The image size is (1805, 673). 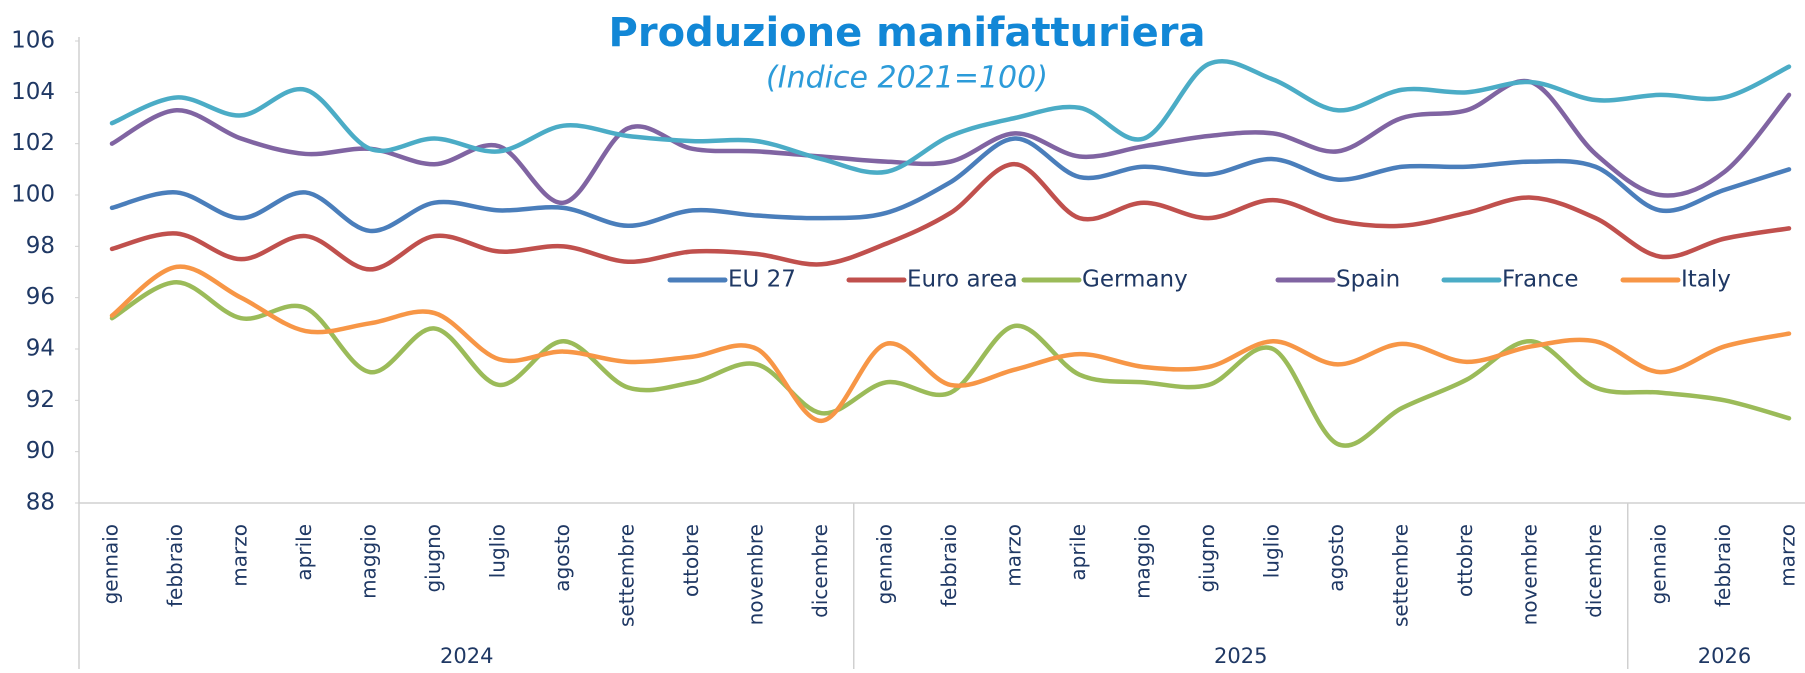 I want to click on legend-label: Germany, so click(x=1135, y=280).